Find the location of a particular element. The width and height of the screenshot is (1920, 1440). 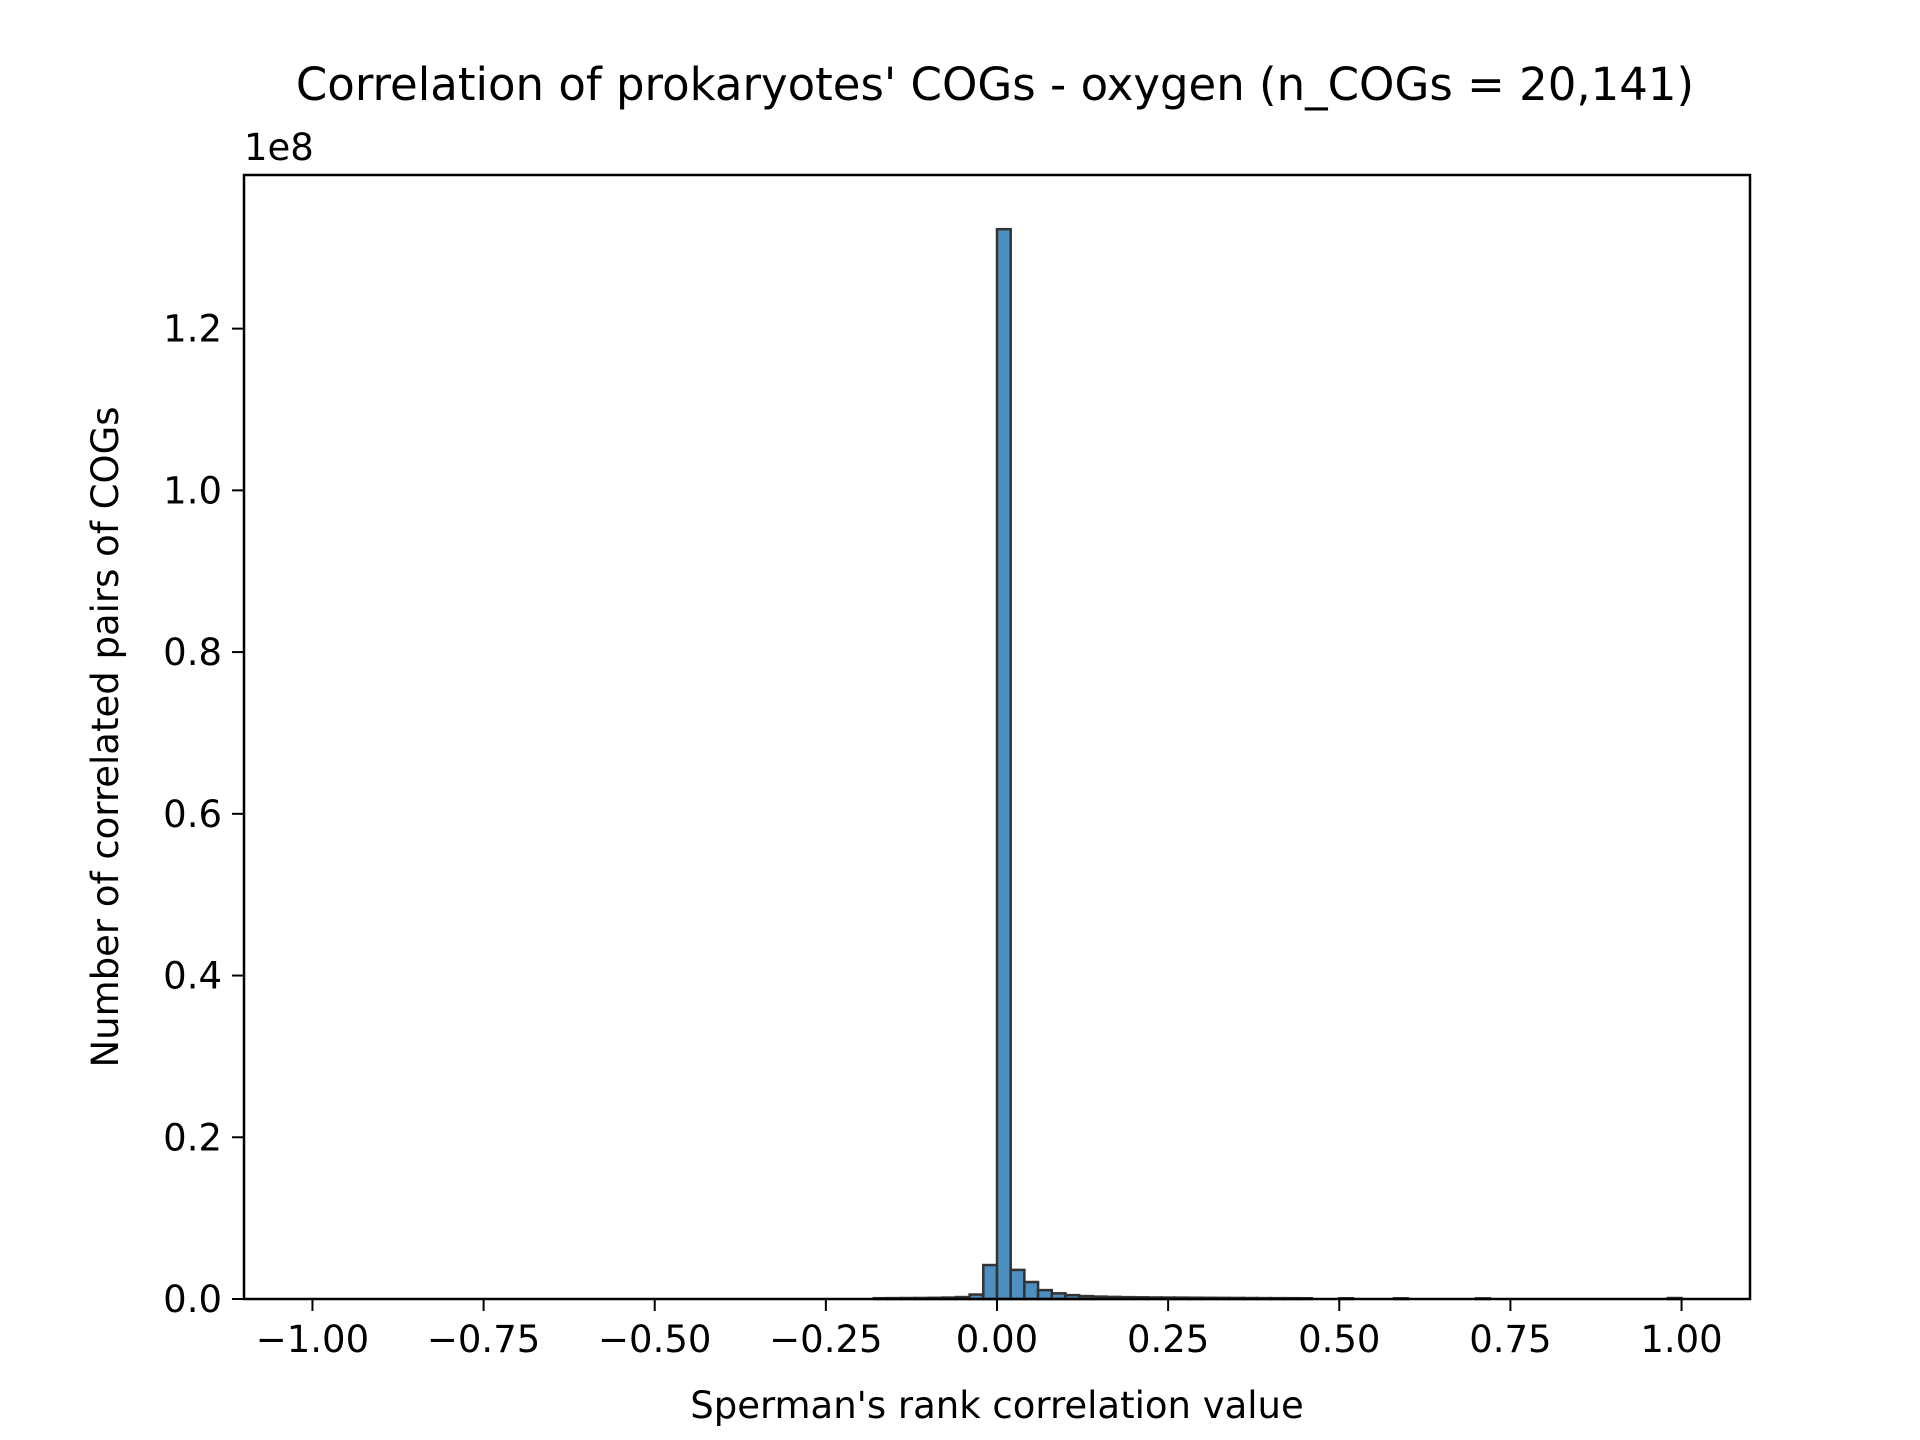

x-tick-label: 0.75 is located at coordinates (1510, 1339).